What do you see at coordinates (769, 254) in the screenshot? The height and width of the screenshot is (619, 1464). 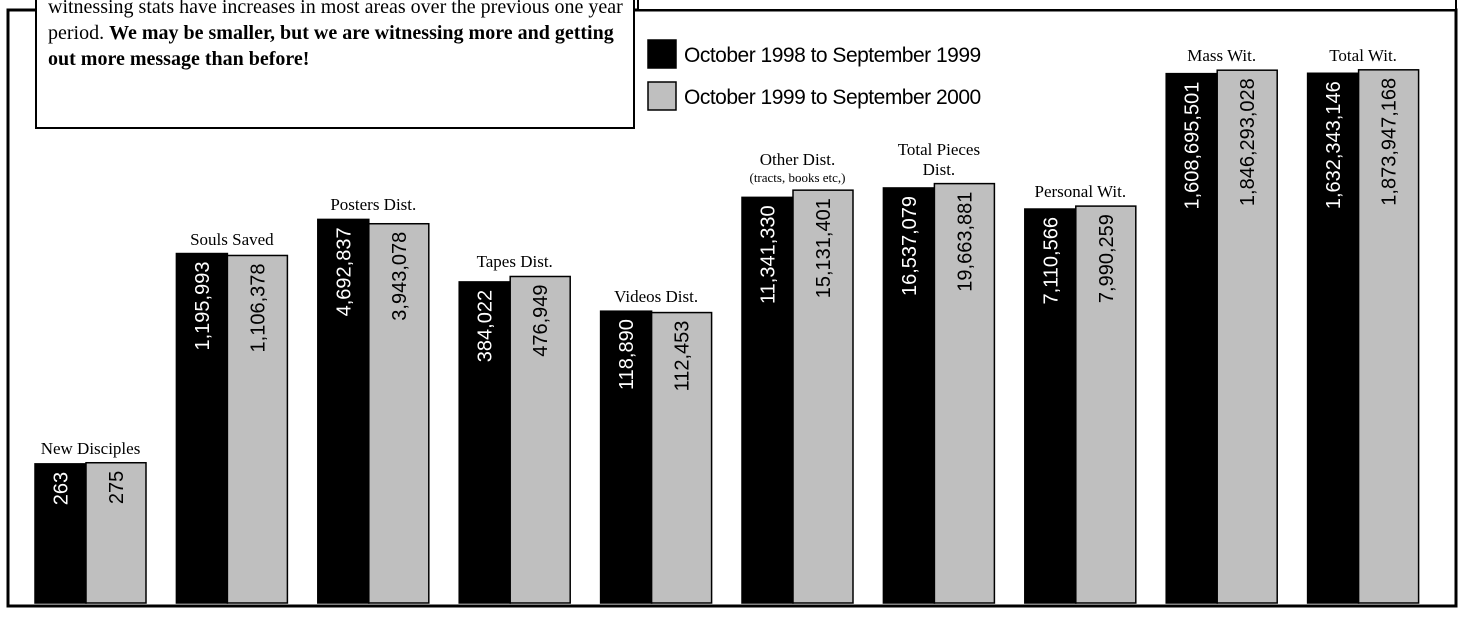 I see `value-label: 11,341,330` at bounding box center [769, 254].